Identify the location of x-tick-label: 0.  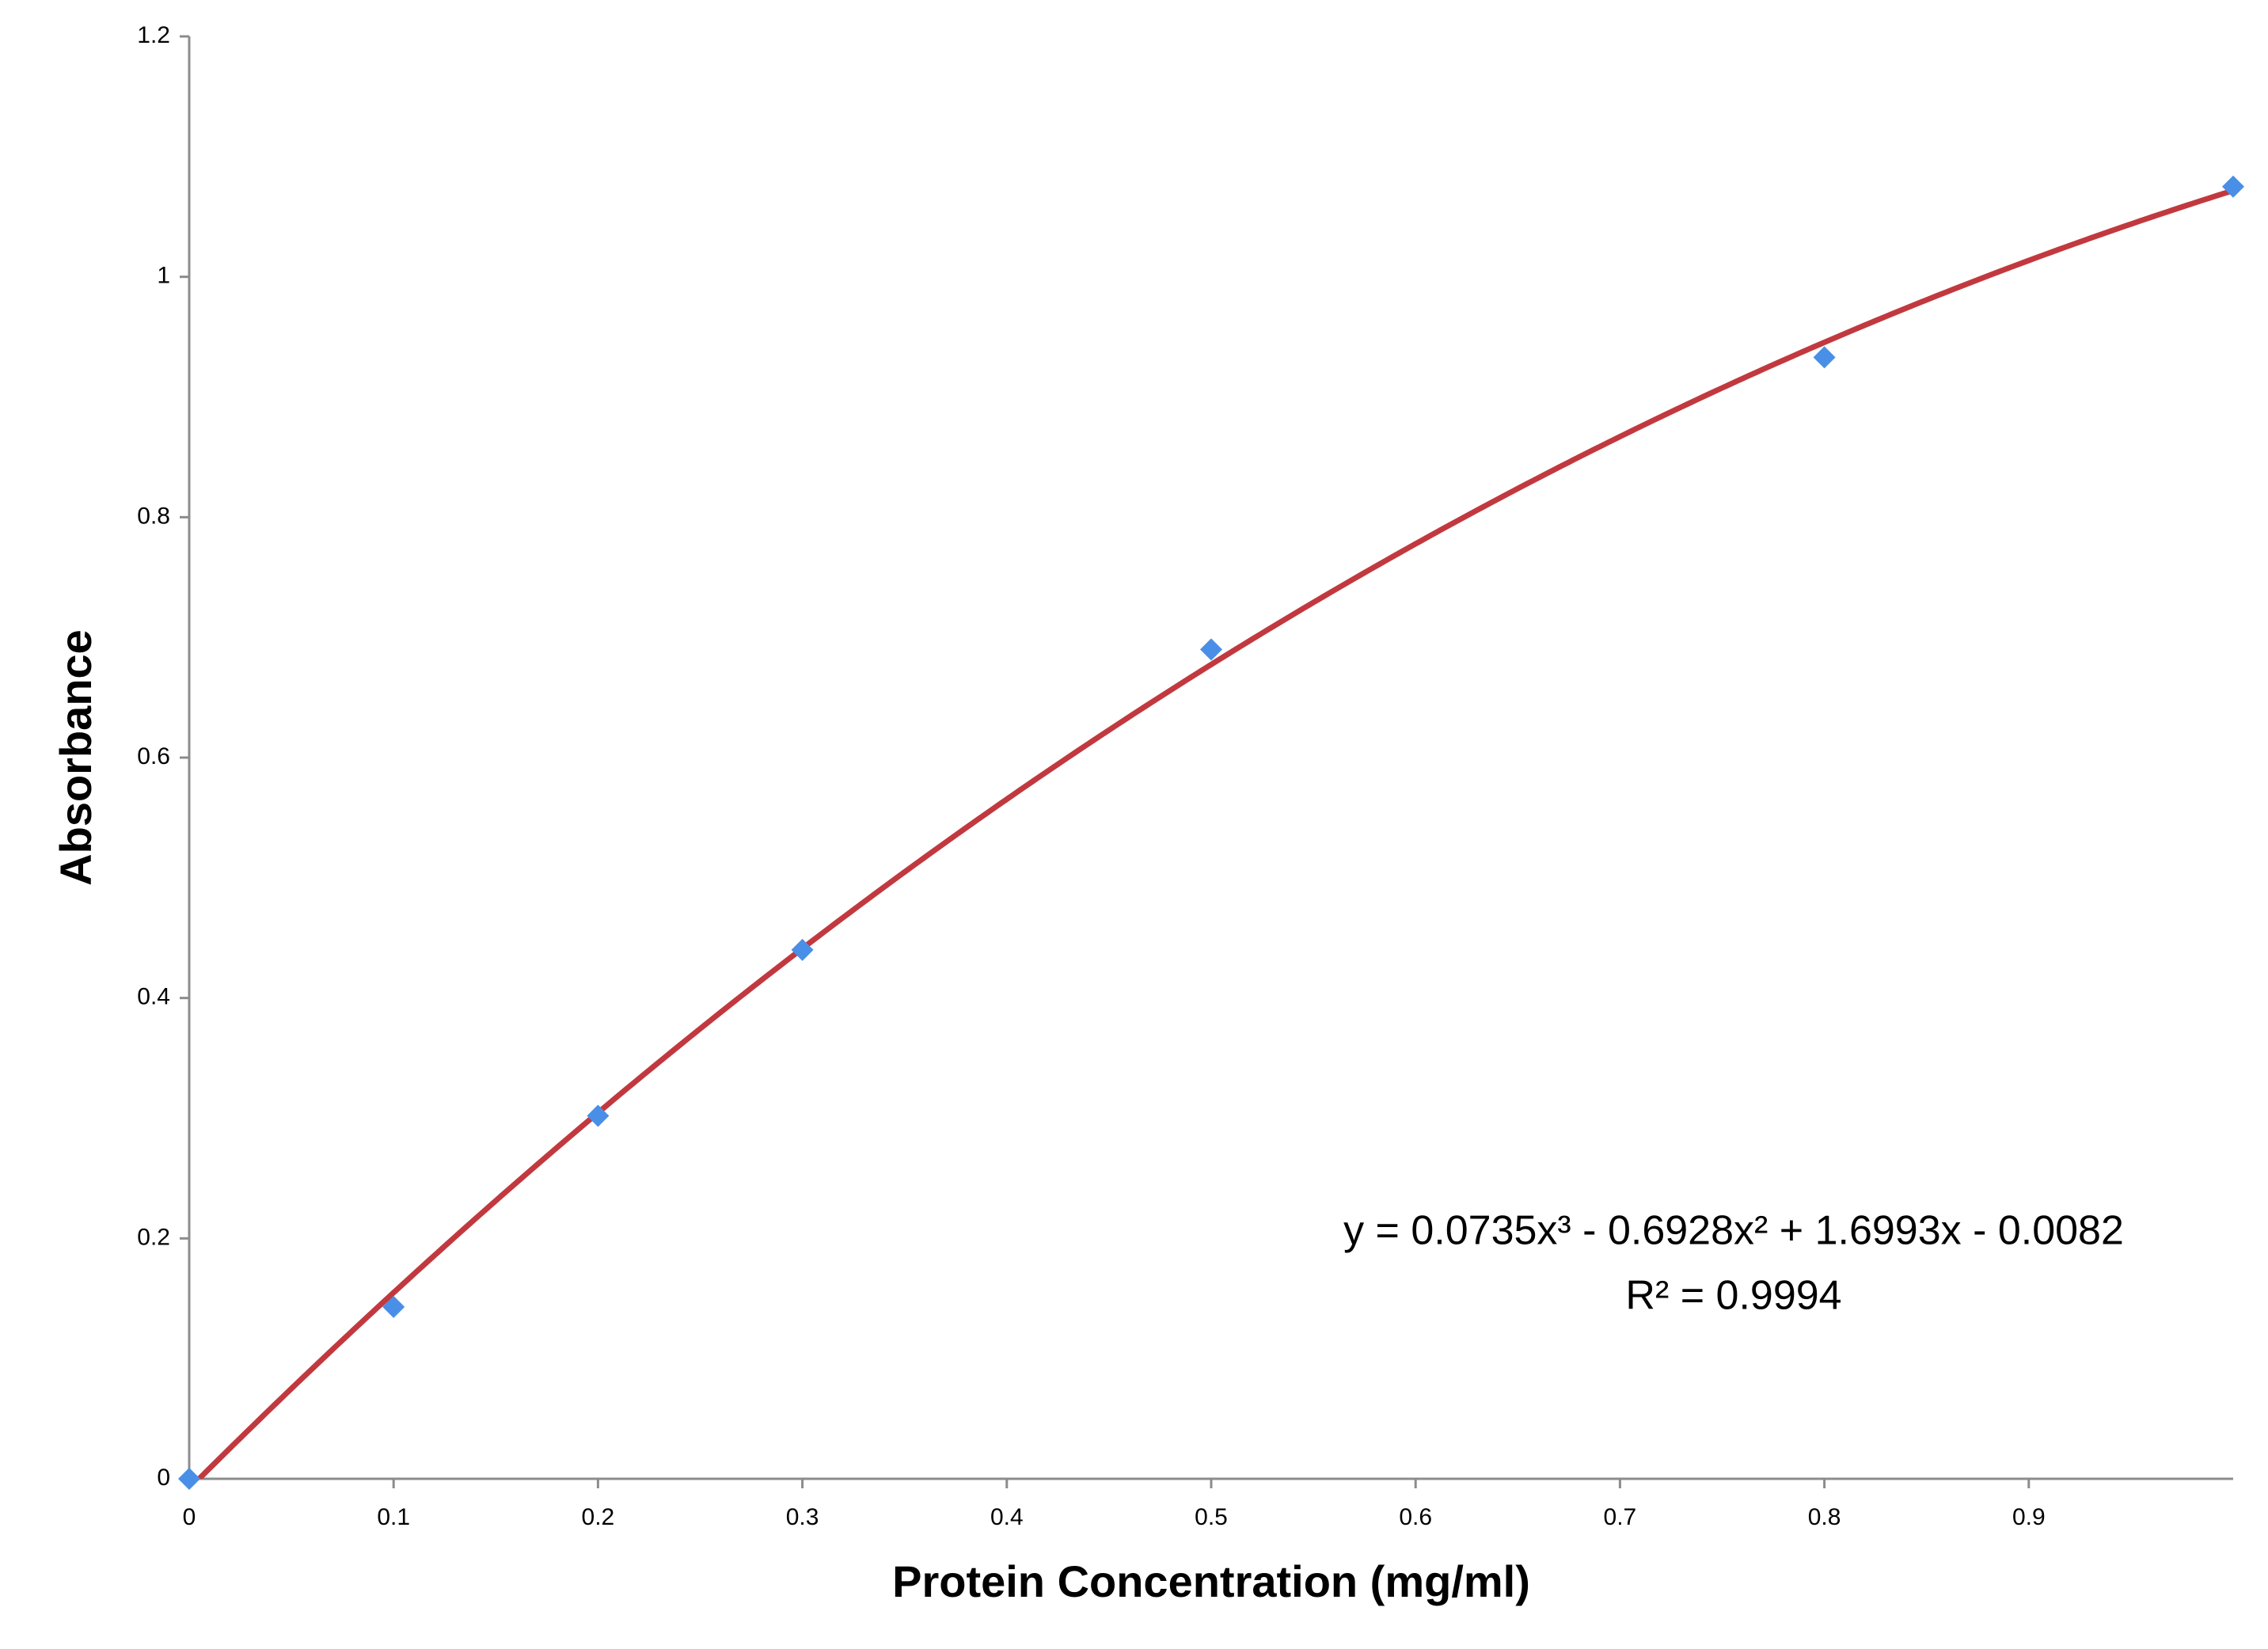
(189, 1517).